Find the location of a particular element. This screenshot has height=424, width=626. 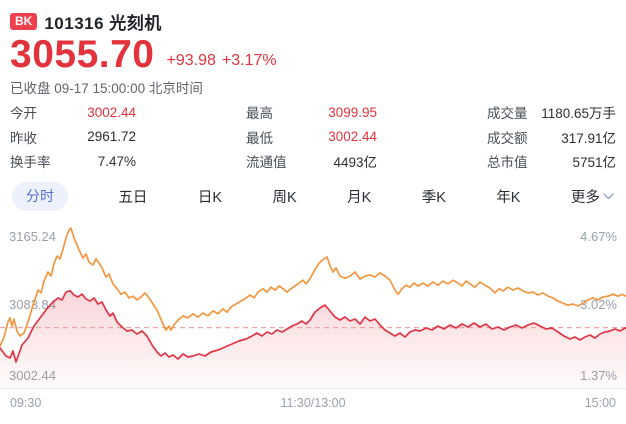

left-axis-label-top: 3165.24 is located at coordinates (32, 236).